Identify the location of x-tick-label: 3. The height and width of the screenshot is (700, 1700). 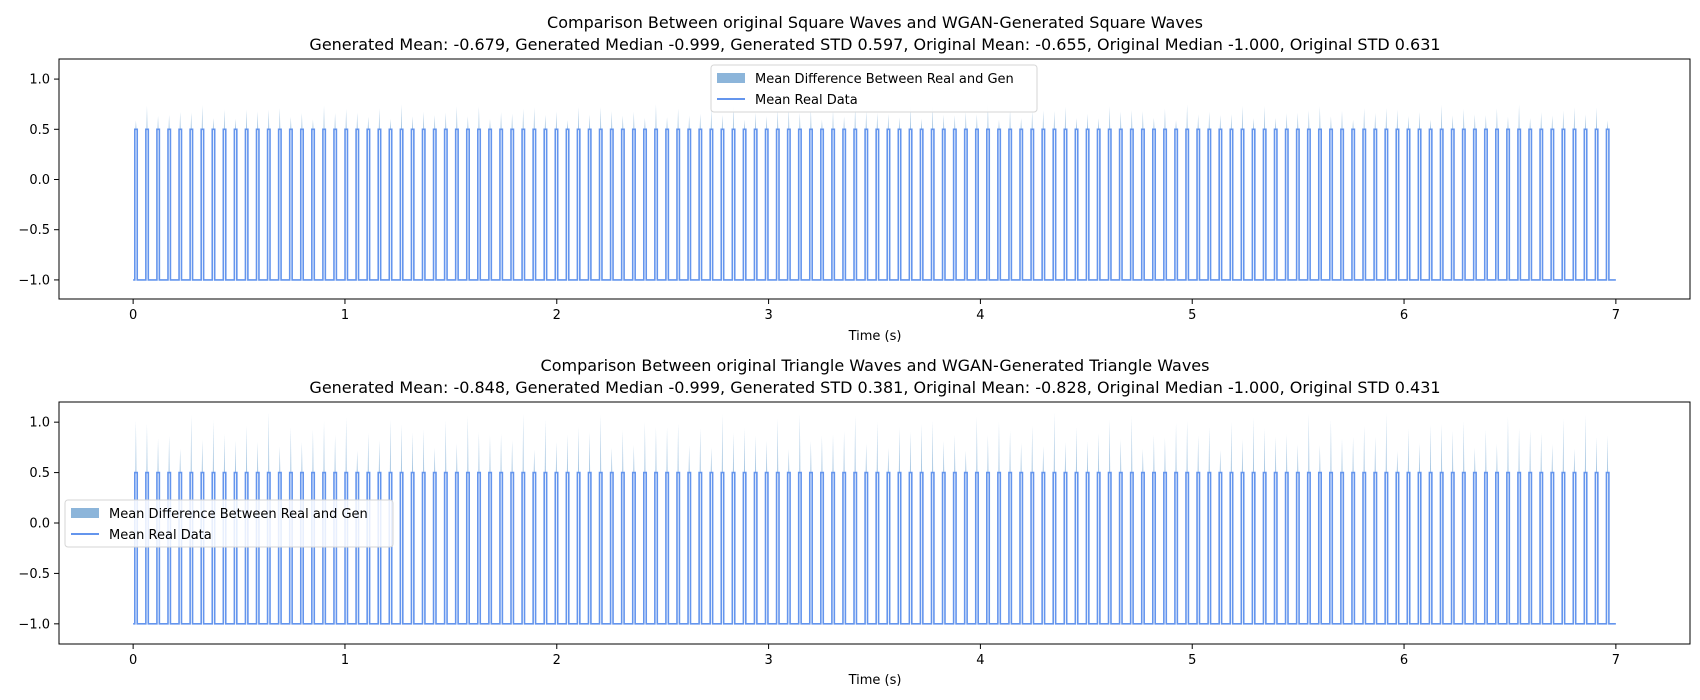
(768, 315).